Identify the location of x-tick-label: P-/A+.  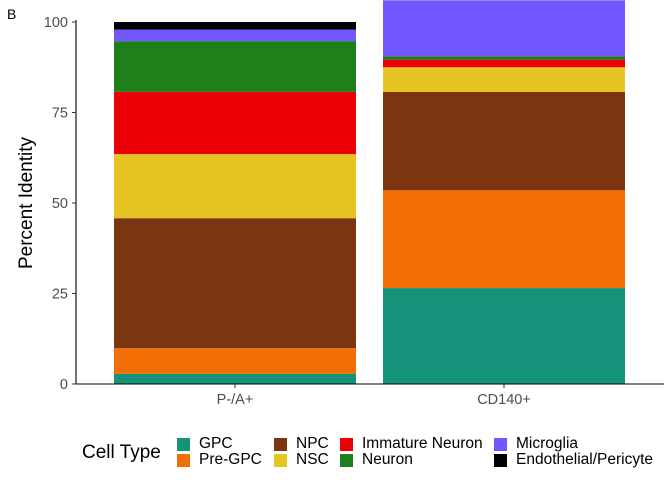
(235, 400).